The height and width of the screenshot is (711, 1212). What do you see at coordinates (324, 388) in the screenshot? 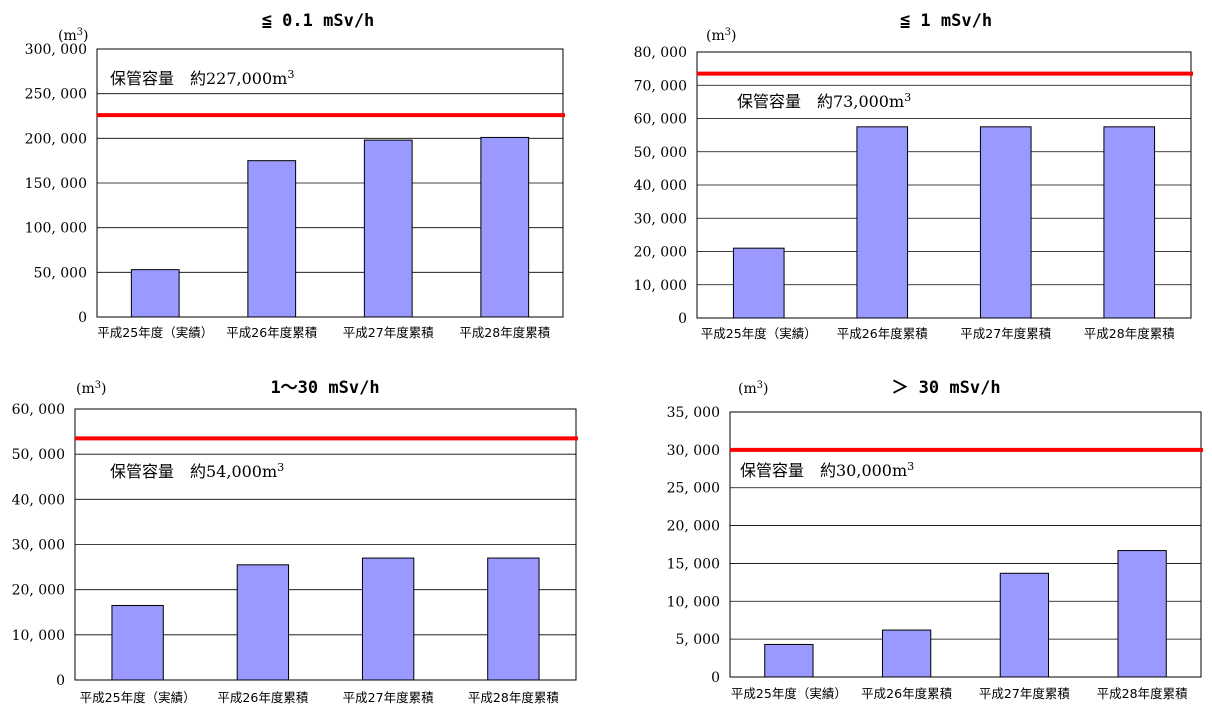
I see `chart-title: 1～30 mSv/h` at bounding box center [324, 388].